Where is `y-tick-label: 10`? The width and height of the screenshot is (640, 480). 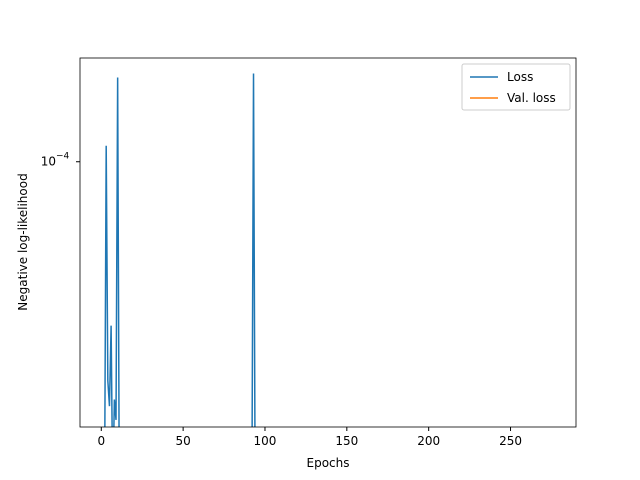 y-tick-label: 10 is located at coordinates (48, 162).